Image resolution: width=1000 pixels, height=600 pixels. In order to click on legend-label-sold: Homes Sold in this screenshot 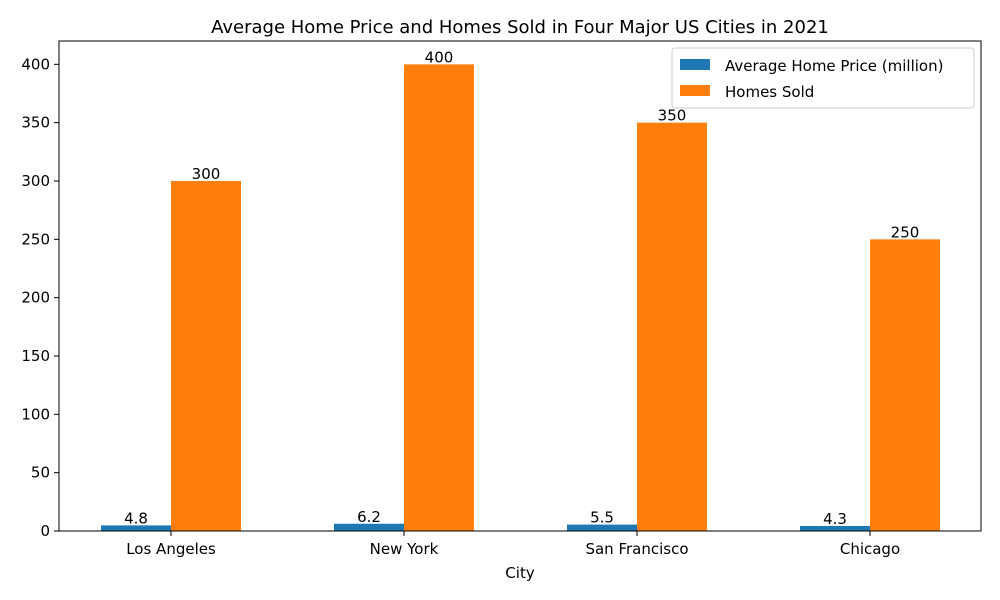, I will do `click(769, 92)`.